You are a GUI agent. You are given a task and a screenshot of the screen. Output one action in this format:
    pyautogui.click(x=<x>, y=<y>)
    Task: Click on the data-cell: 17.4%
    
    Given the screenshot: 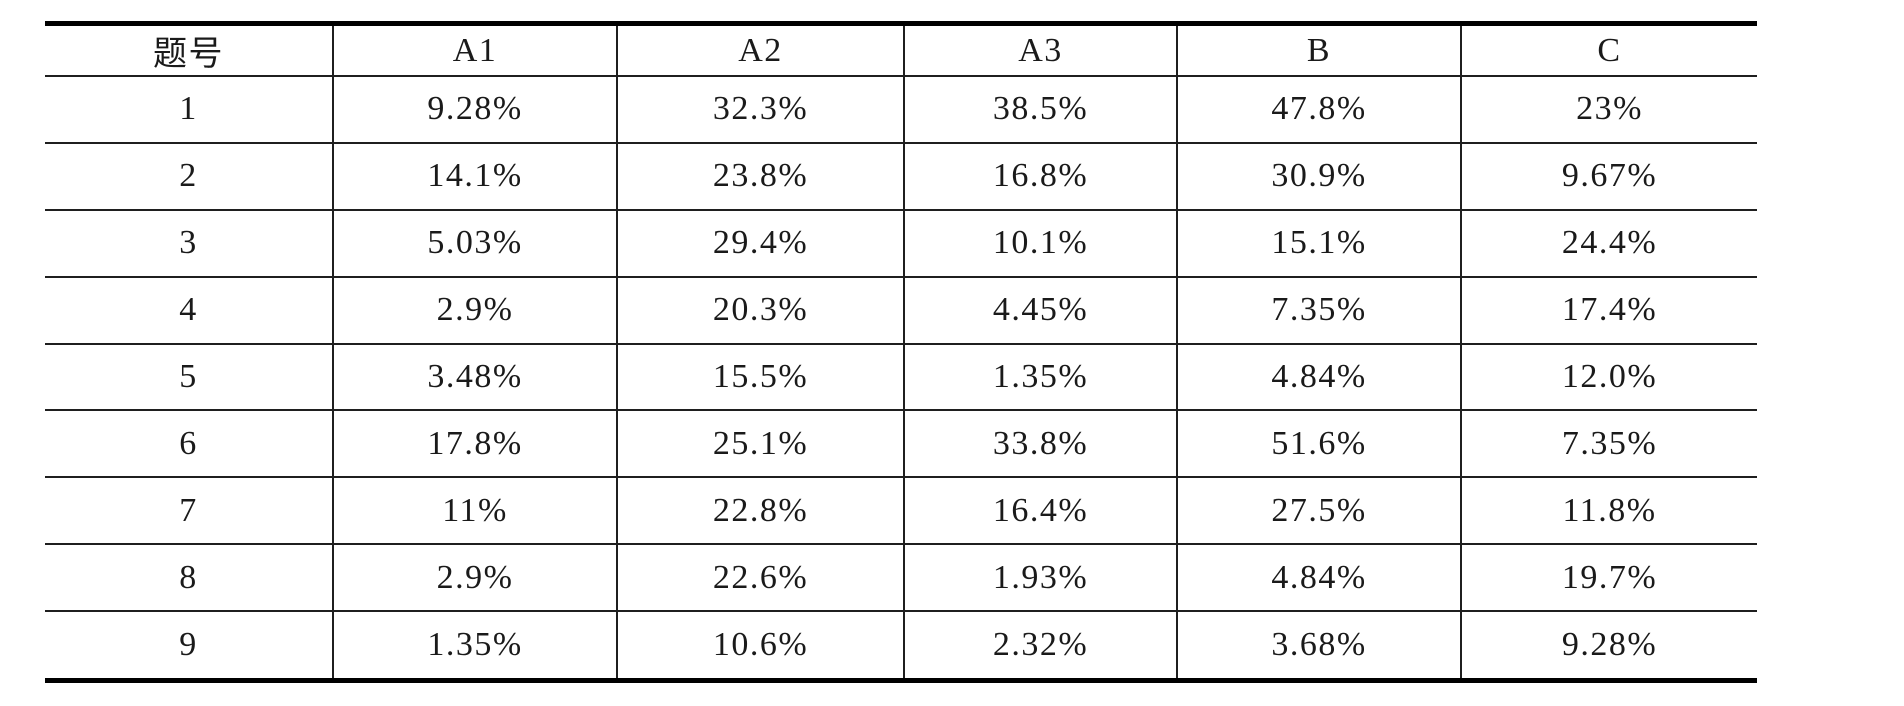 What is the action you would take?
    pyautogui.click(x=1608, y=310)
    